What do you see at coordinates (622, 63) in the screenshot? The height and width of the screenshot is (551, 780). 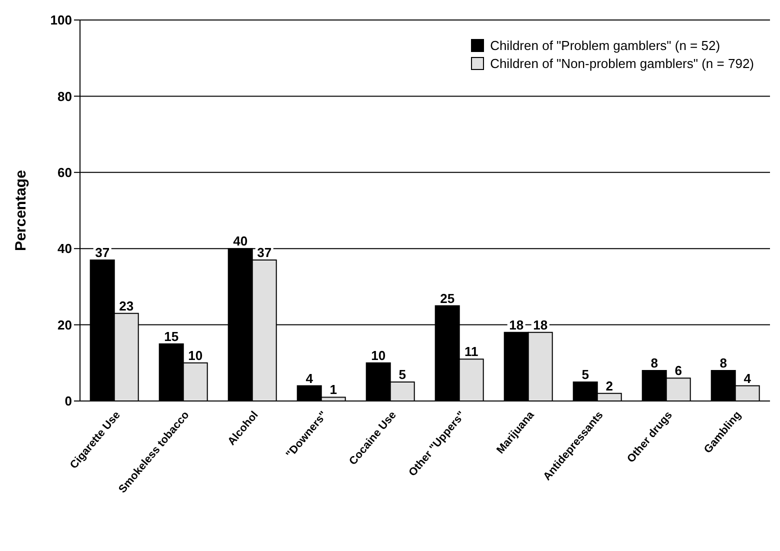 I see `legend-label: Children of "Non-problem gamblers" (n = 792)` at bounding box center [622, 63].